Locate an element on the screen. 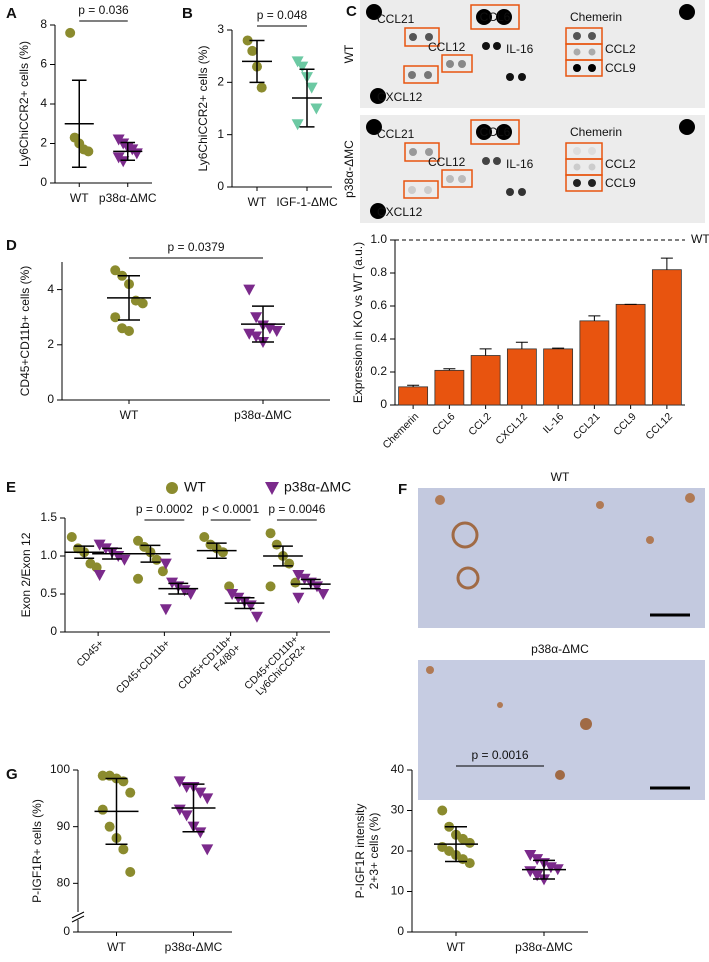 The image size is (709, 962). p-value: p = 0.048 is located at coordinates (282, 15).